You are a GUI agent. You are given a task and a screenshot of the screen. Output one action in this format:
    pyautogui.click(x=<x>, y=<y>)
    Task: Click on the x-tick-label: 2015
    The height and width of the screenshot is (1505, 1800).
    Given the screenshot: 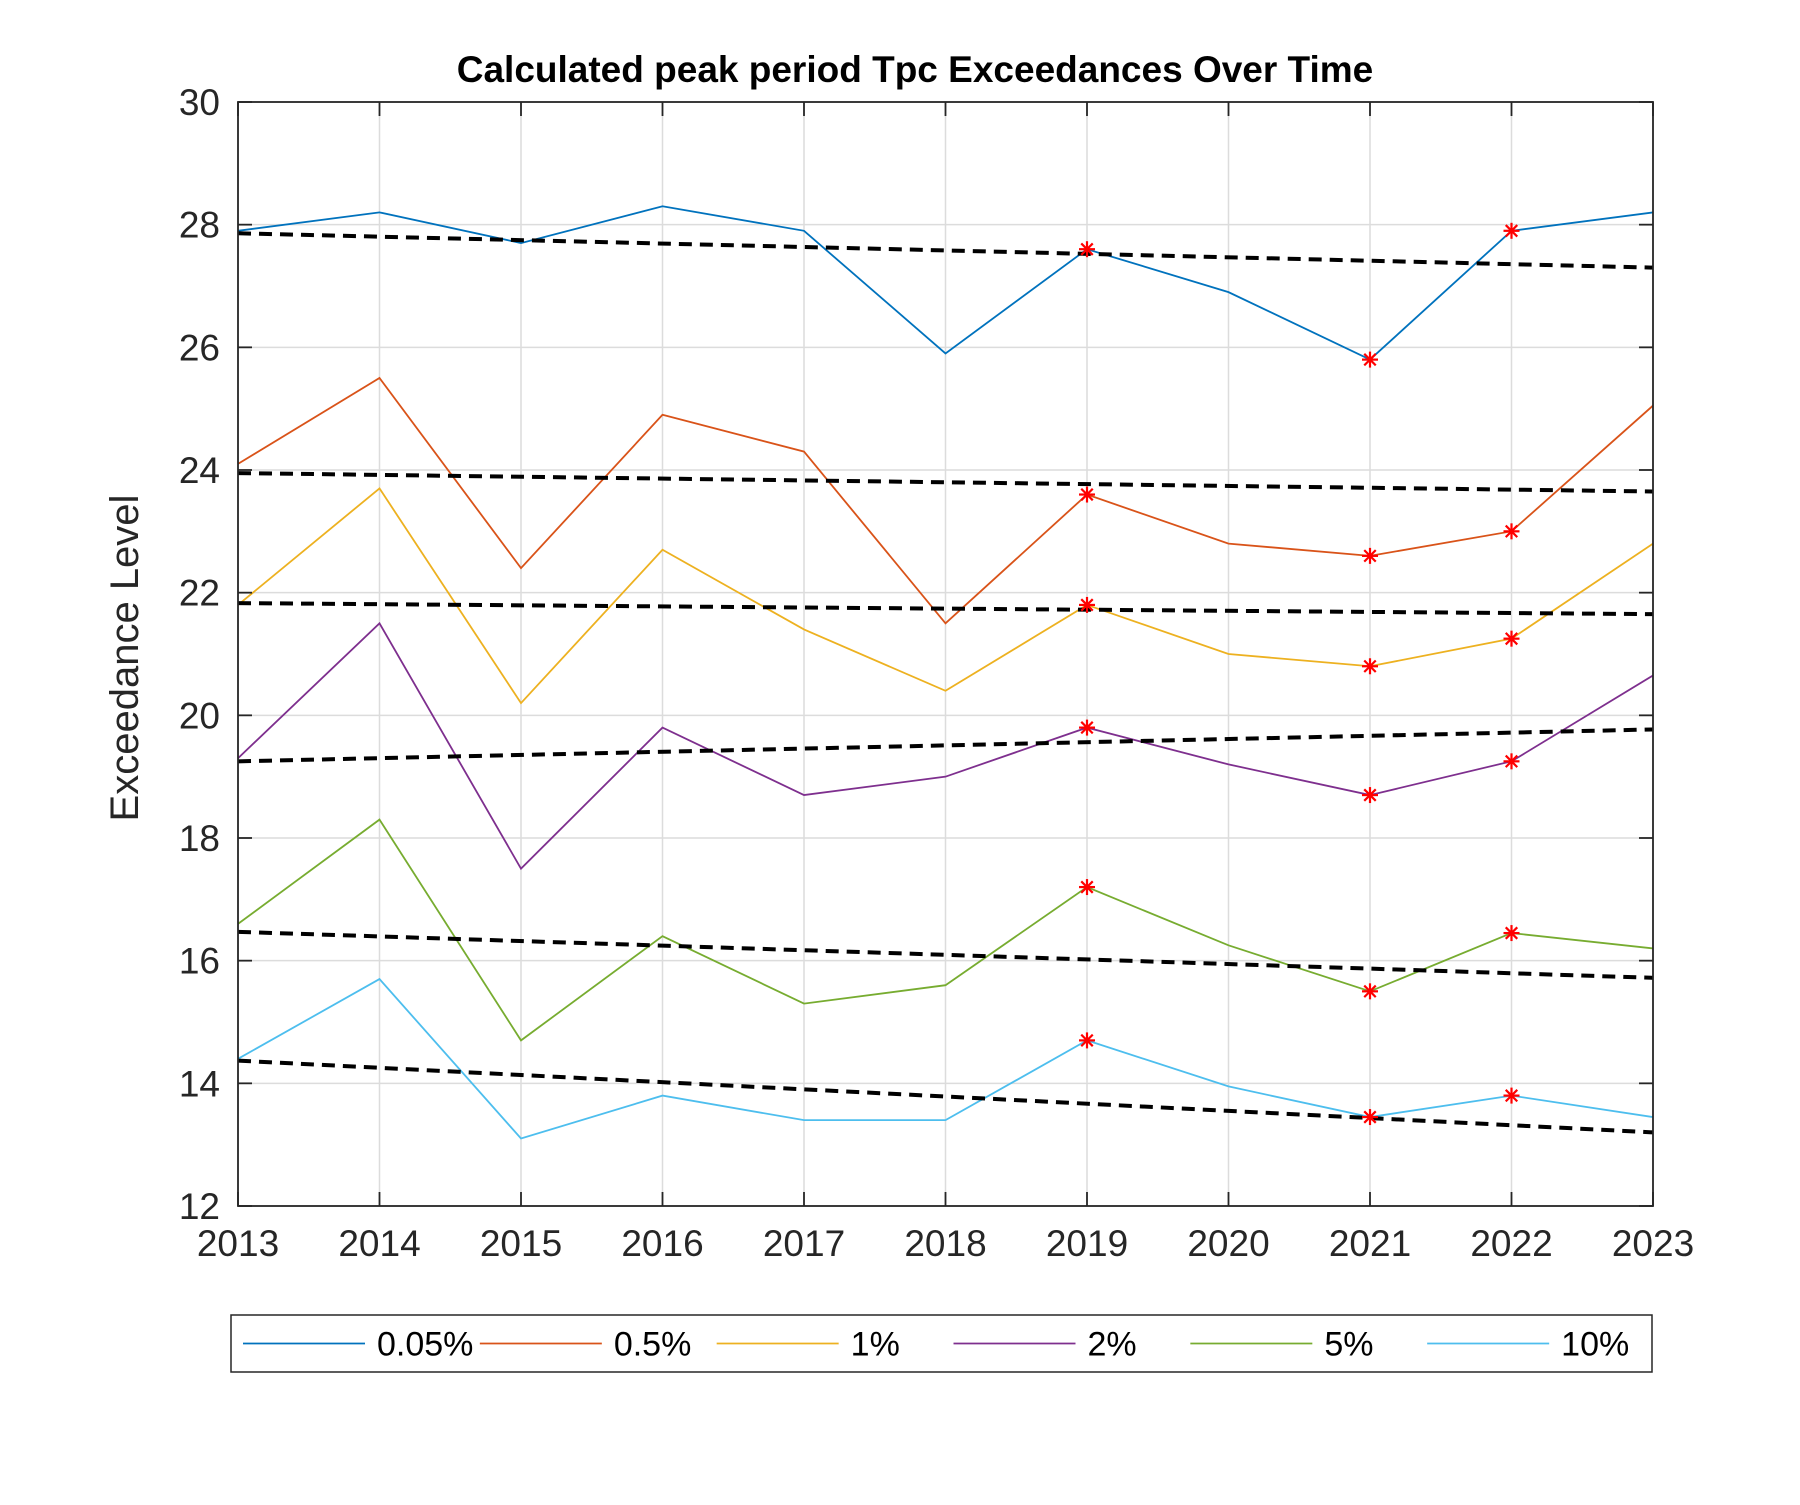 What is the action you would take?
    pyautogui.click(x=521, y=1243)
    